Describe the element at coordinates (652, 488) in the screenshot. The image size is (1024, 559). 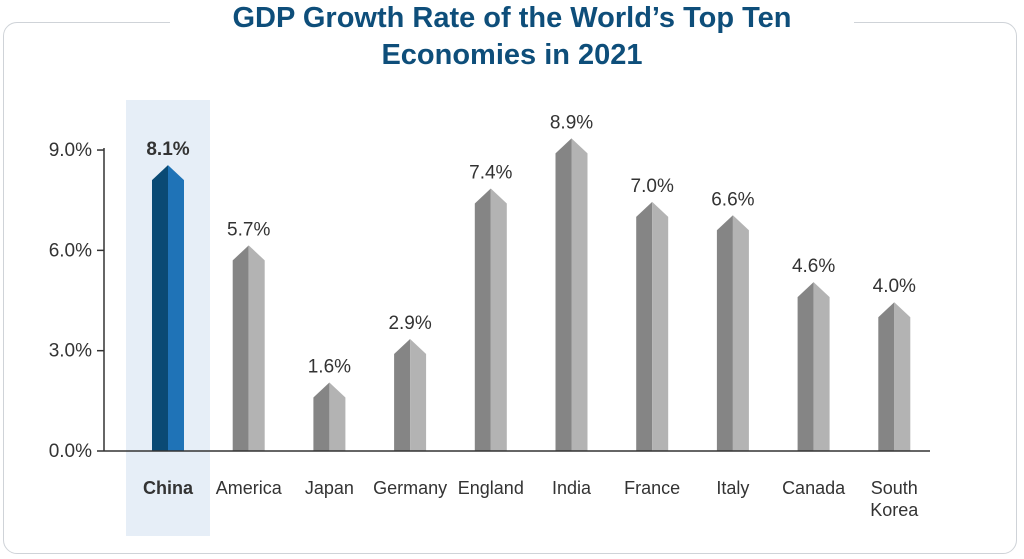
I see `category-label: France` at that location.